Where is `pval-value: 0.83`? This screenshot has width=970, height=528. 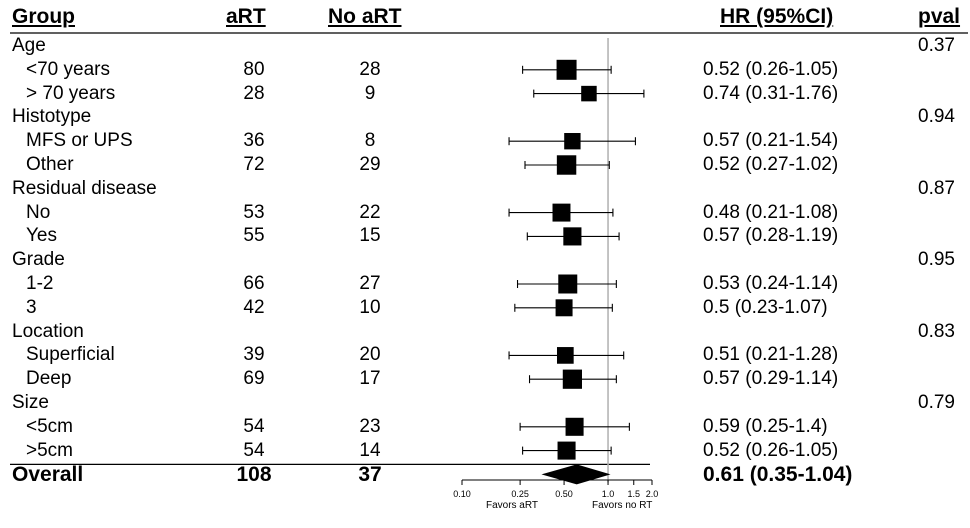
pval-value: 0.83 is located at coordinates (936, 331).